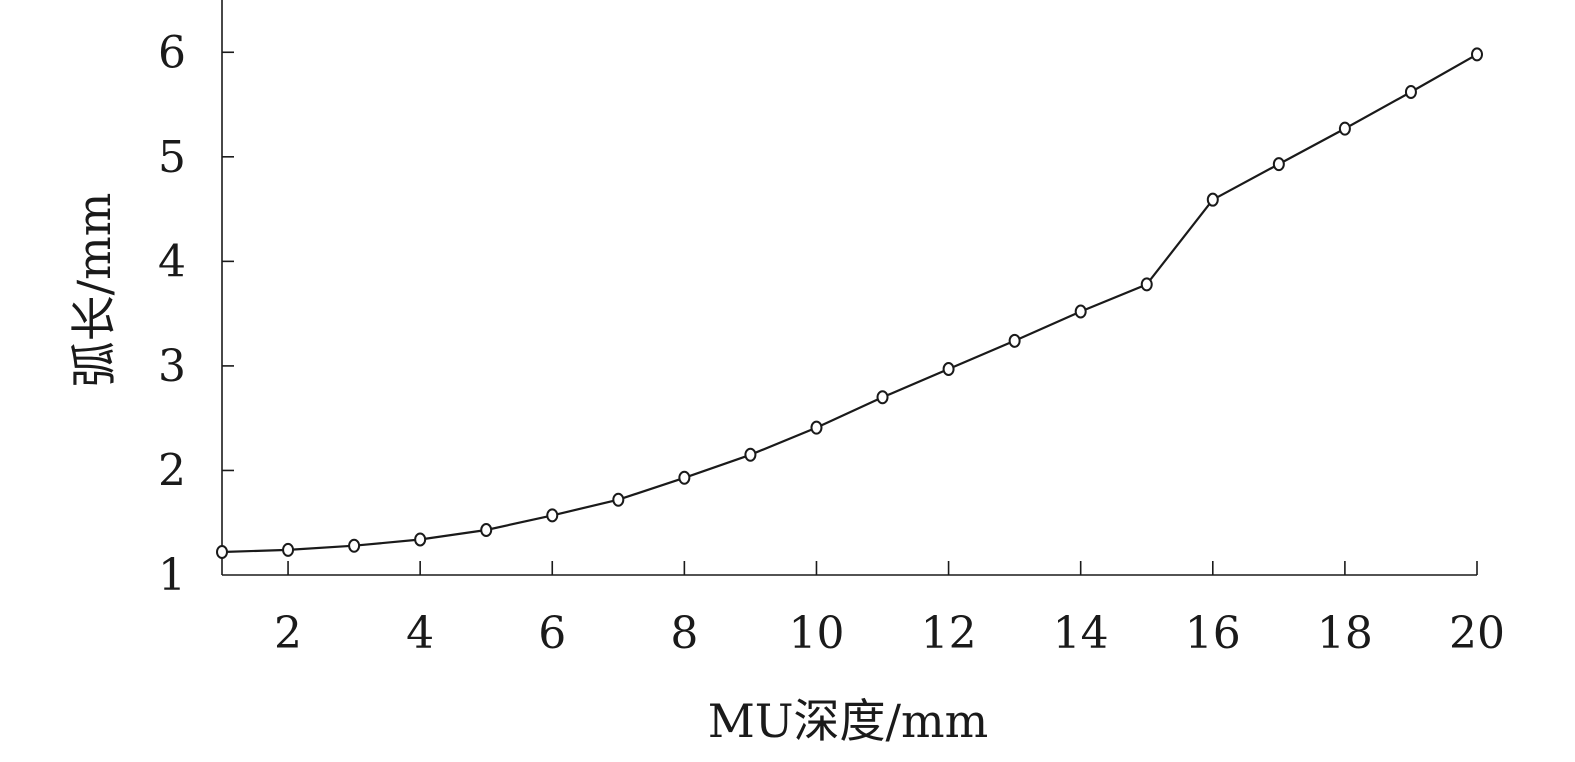 This screenshot has width=1575, height=762. I want to click on y-tick-label: 3, so click(172, 366).